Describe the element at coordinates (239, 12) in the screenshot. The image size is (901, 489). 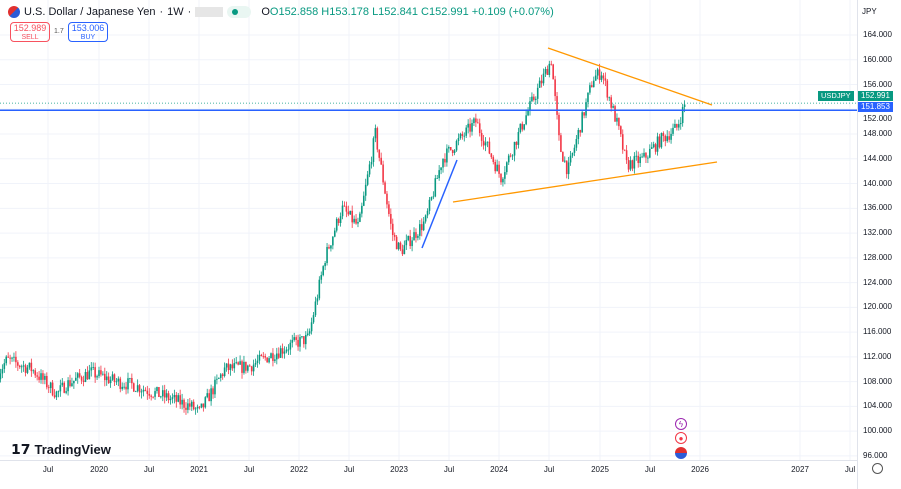
I see `market-open-icon` at that location.